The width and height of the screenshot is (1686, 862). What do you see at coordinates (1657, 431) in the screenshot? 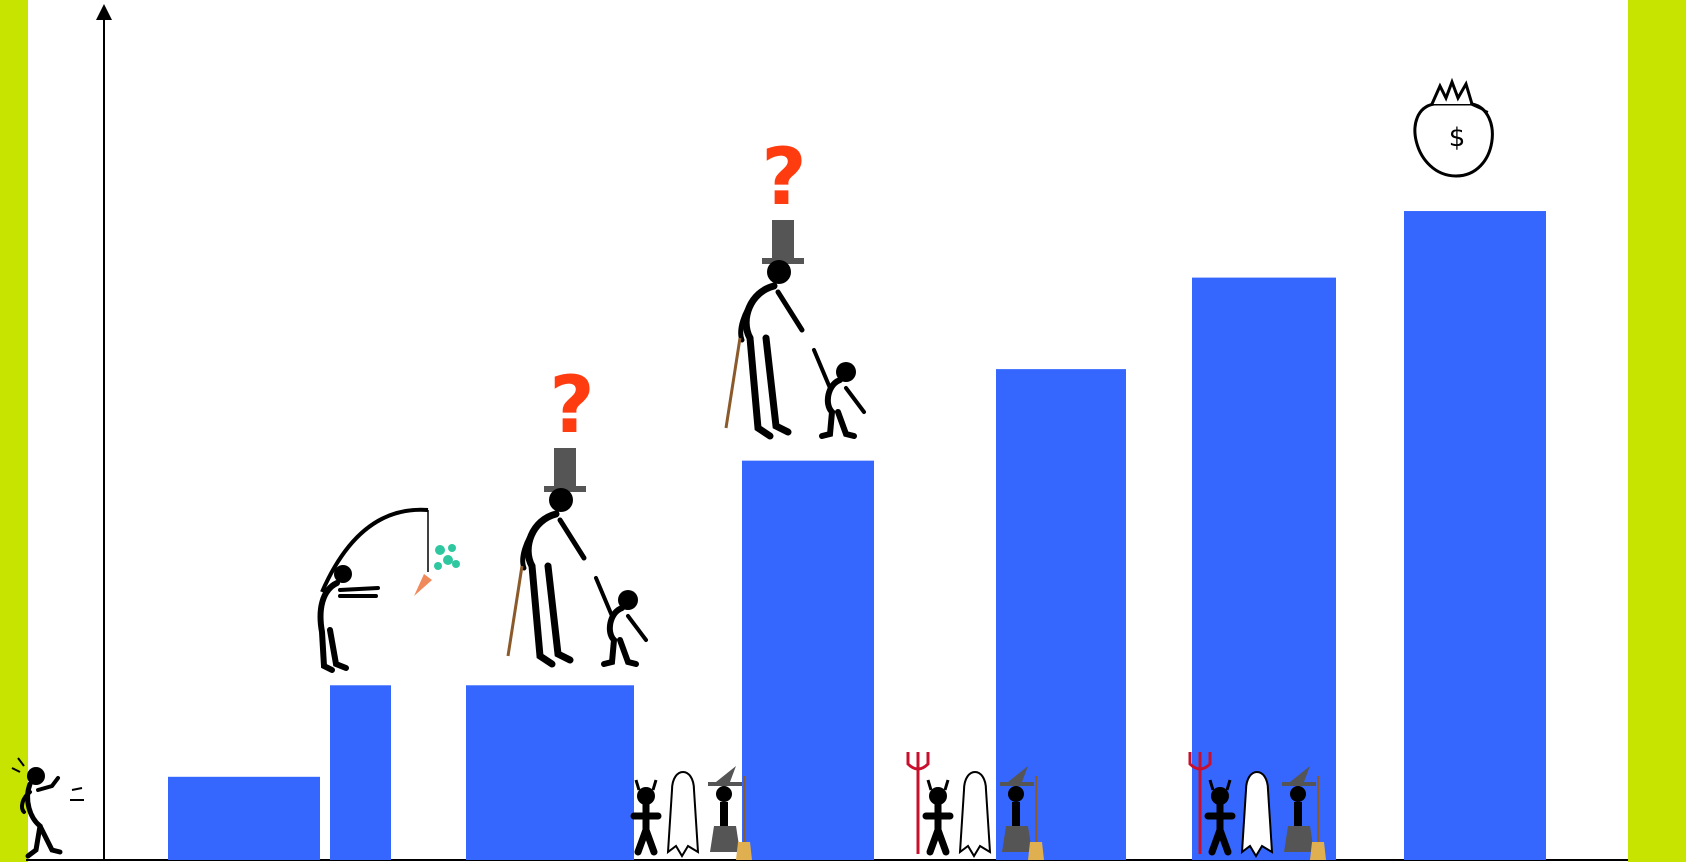
I see `right-side-stripe` at bounding box center [1657, 431].